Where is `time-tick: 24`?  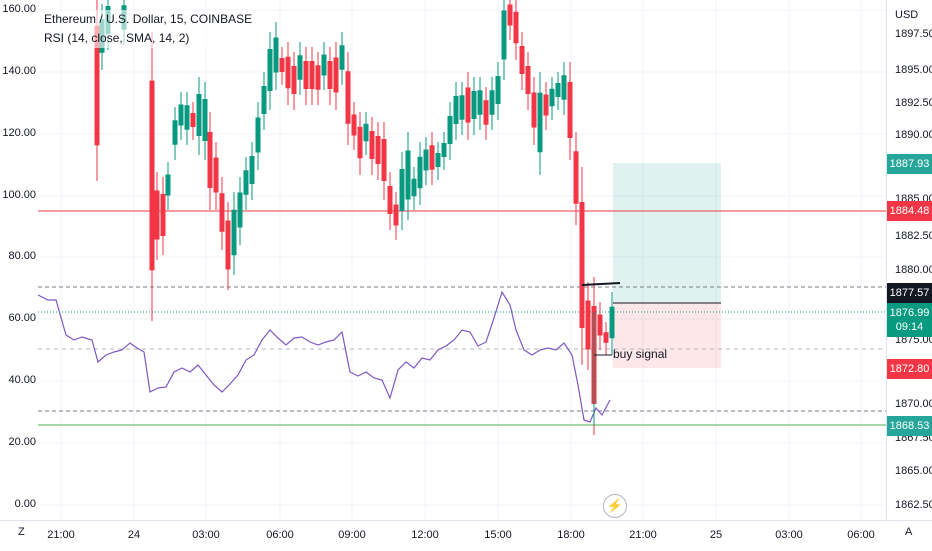
time-tick: 24 is located at coordinates (134, 535).